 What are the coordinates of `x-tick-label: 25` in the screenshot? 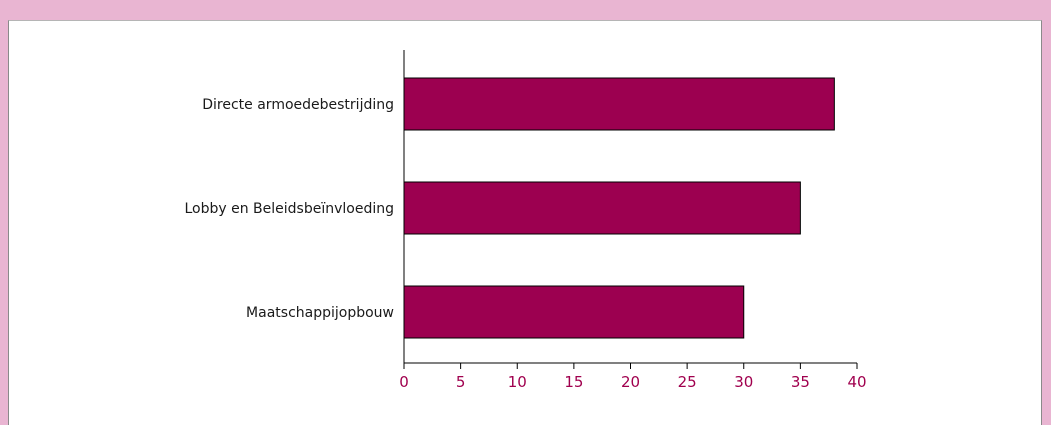 It's located at (687, 382).